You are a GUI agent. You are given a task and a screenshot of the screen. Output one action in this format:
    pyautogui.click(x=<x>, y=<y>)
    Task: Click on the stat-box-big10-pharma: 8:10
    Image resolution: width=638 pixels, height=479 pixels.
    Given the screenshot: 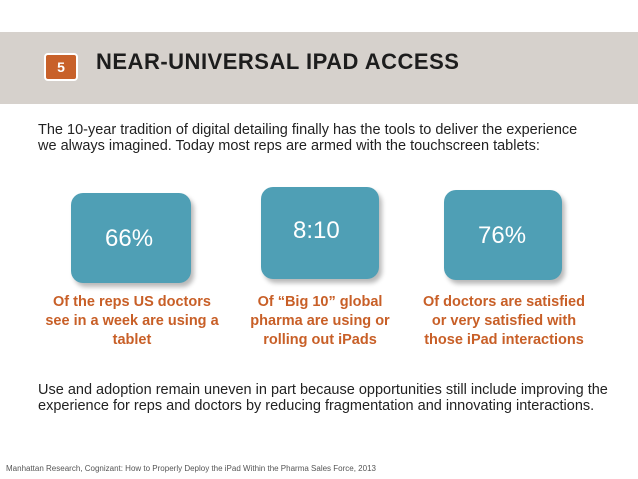 What is the action you would take?
    pyautogui.click(x=320, y=233)
    